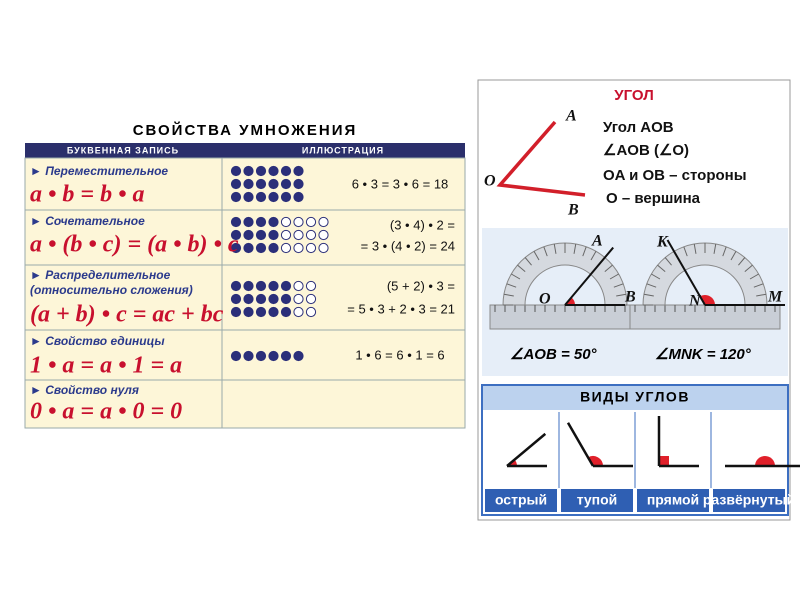  Describe the element at coordinates (675, 175) in the screenshot. I see `definition: OA и OB – стороны` at that location.